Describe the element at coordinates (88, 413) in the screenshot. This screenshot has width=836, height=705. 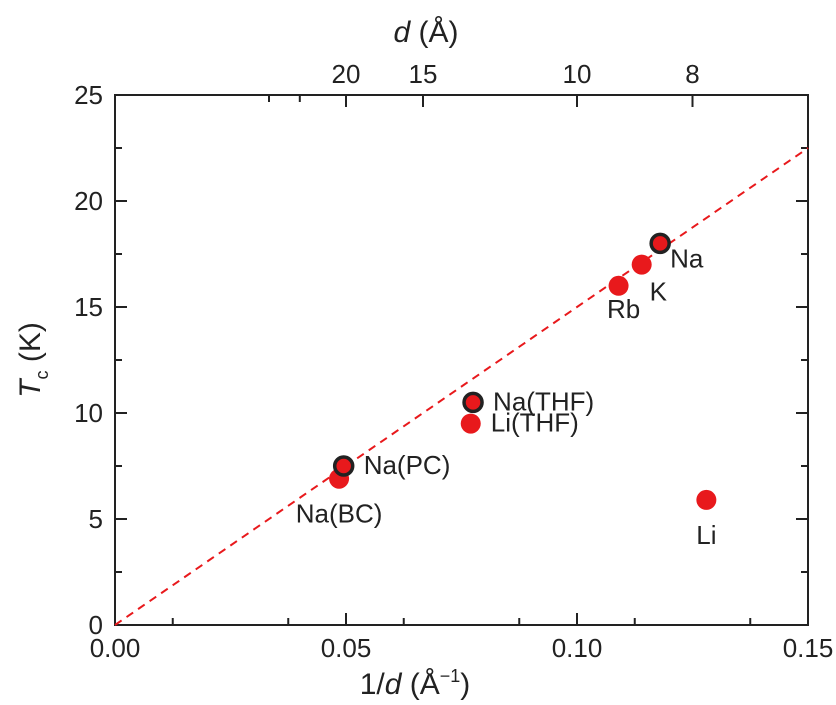
I see `y-tick-label: 10` at that location.